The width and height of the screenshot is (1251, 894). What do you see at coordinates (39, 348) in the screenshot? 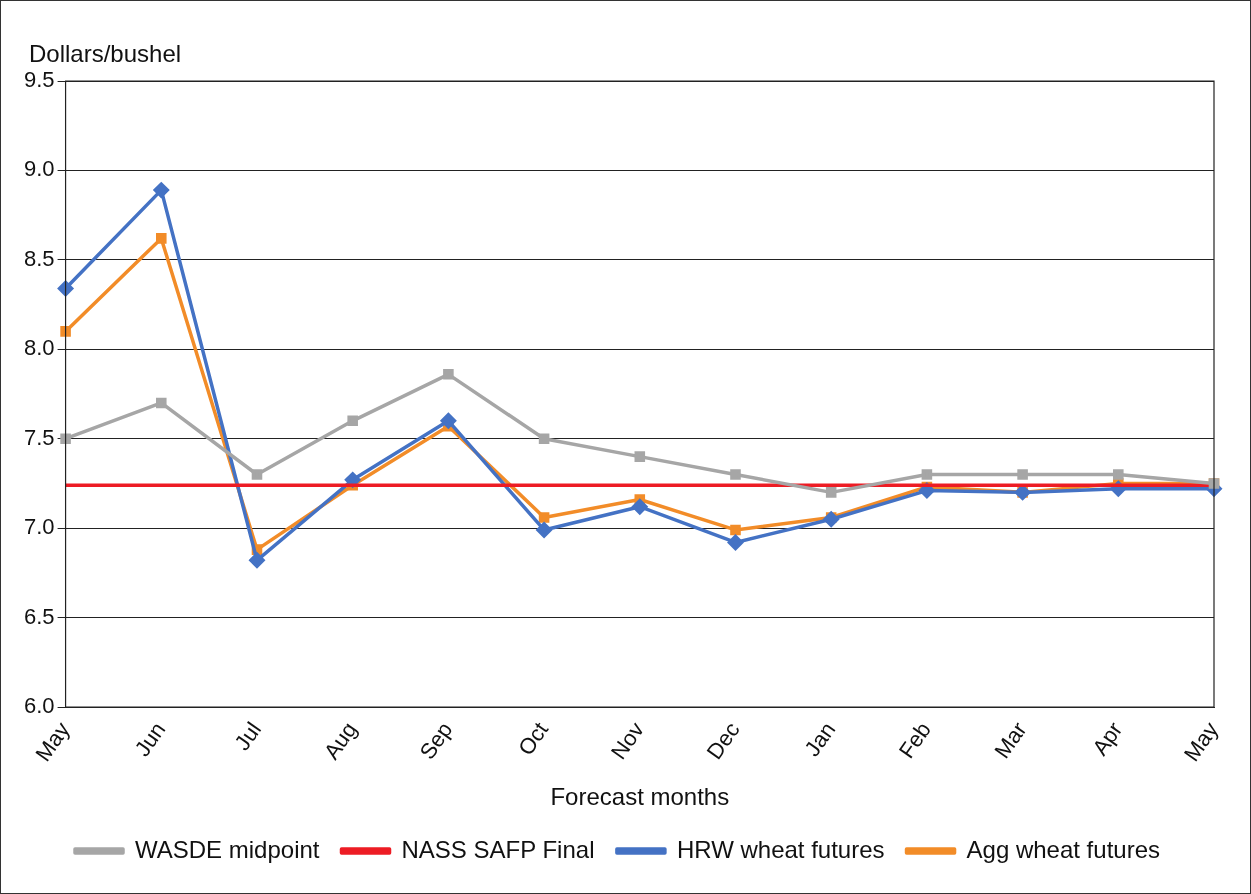
I see `y-tick-label: 8.0` at bounding box center [39, 348].